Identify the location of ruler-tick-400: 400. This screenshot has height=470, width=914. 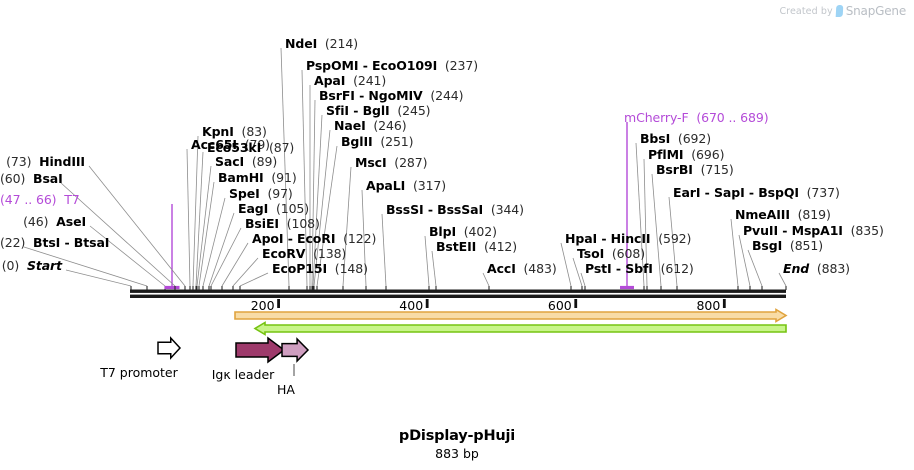
(411, 305).